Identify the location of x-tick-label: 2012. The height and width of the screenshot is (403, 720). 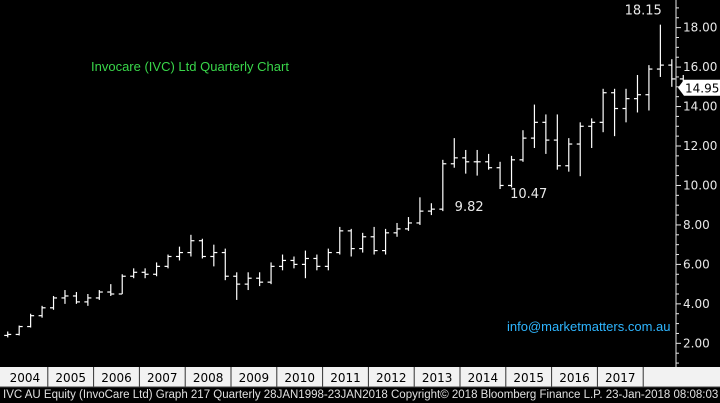
(391, 378).